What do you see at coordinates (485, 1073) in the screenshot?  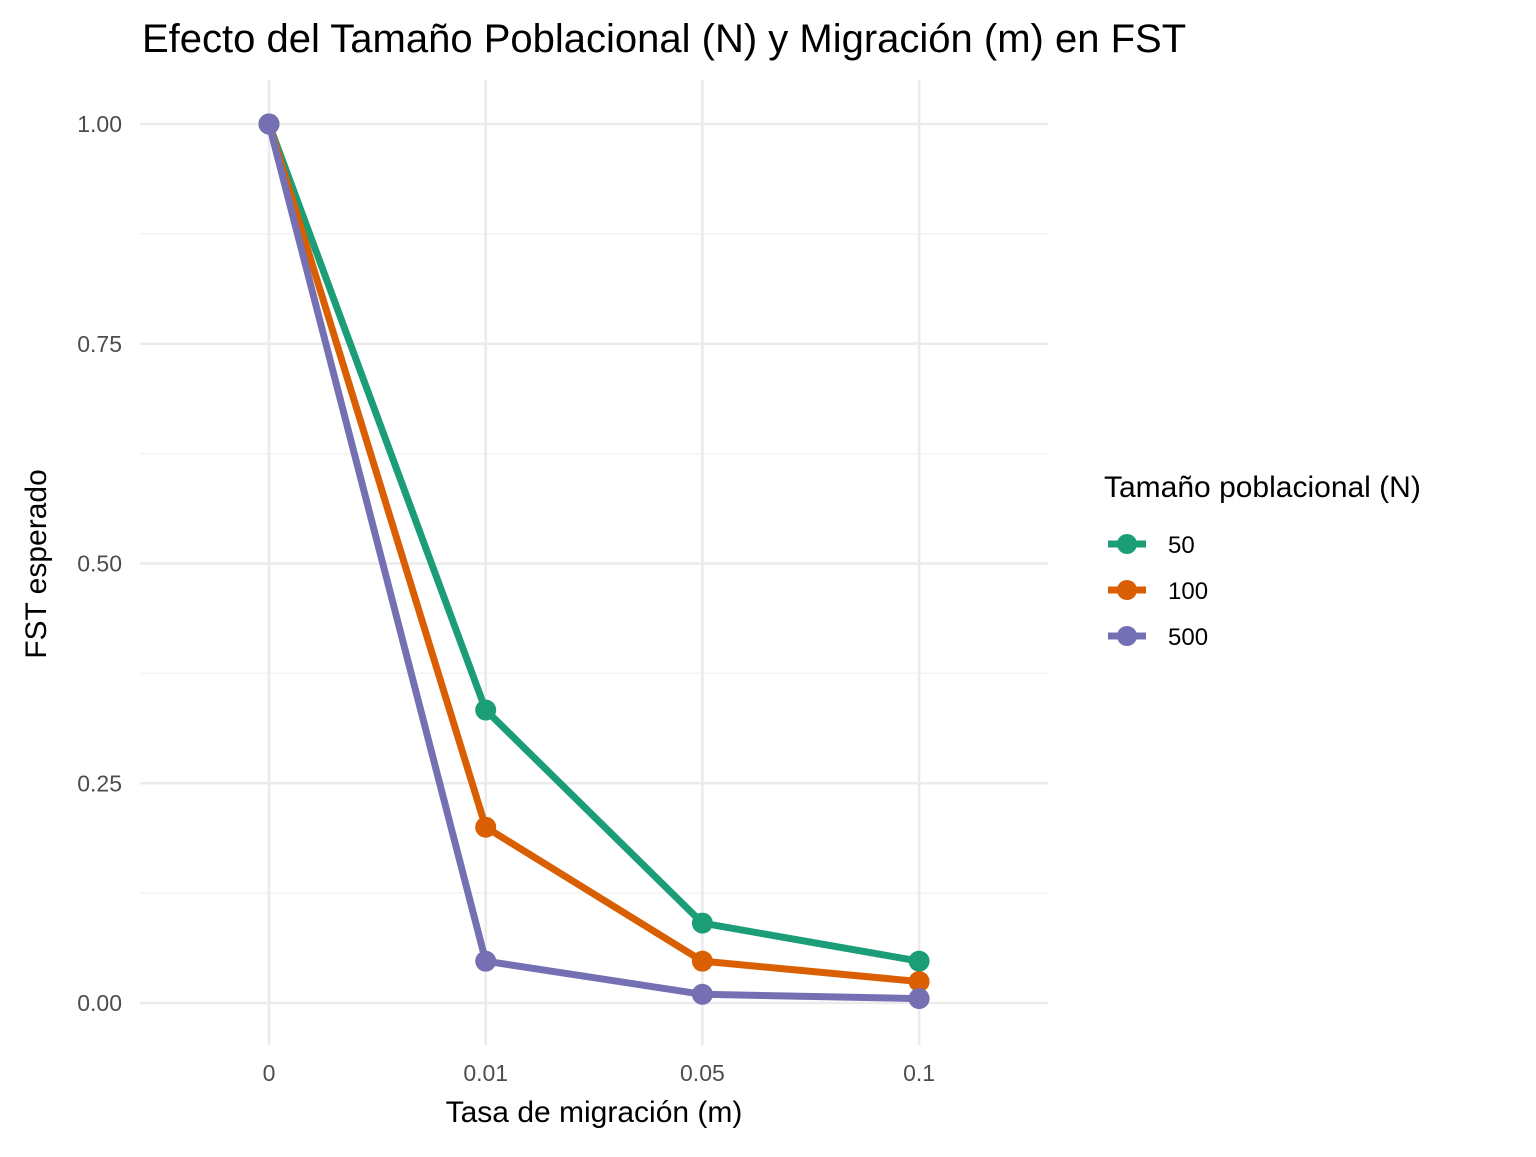 I see `x-tick-label: 0.01` at bounding box center [485, 1073].